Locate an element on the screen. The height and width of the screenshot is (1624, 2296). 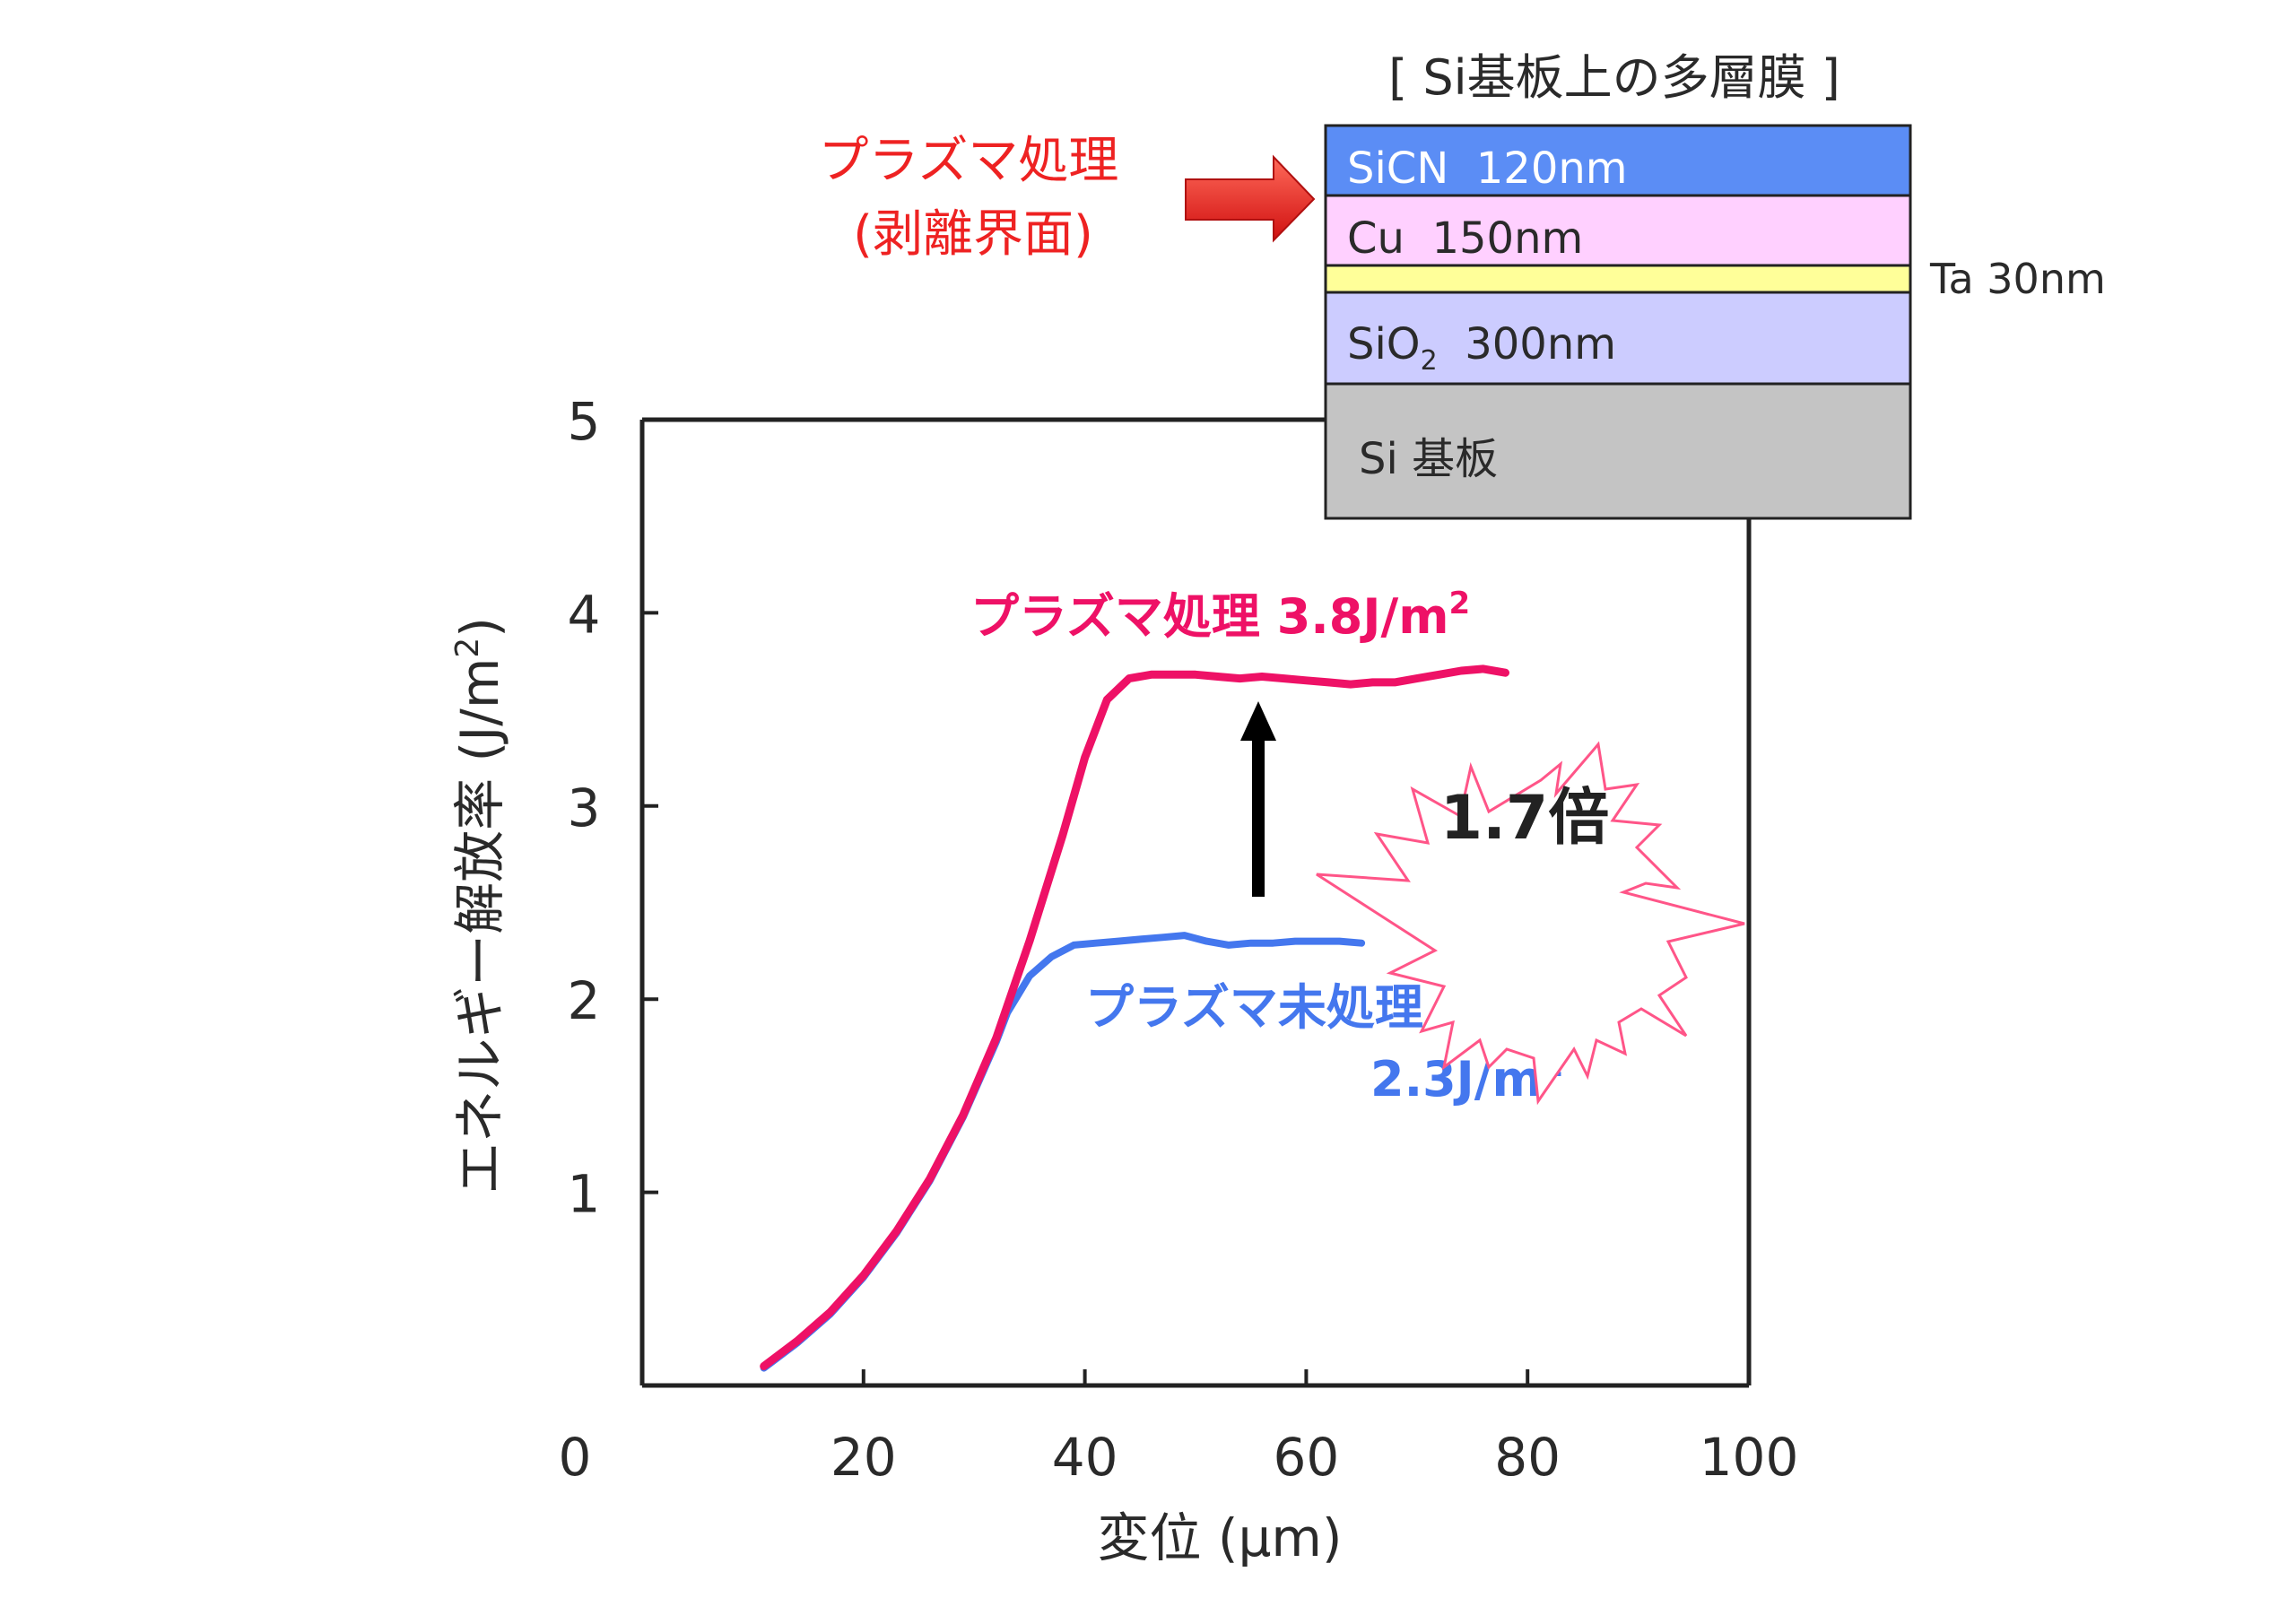
y-tick-label-3: 3 is located at coordinates (584, 807).